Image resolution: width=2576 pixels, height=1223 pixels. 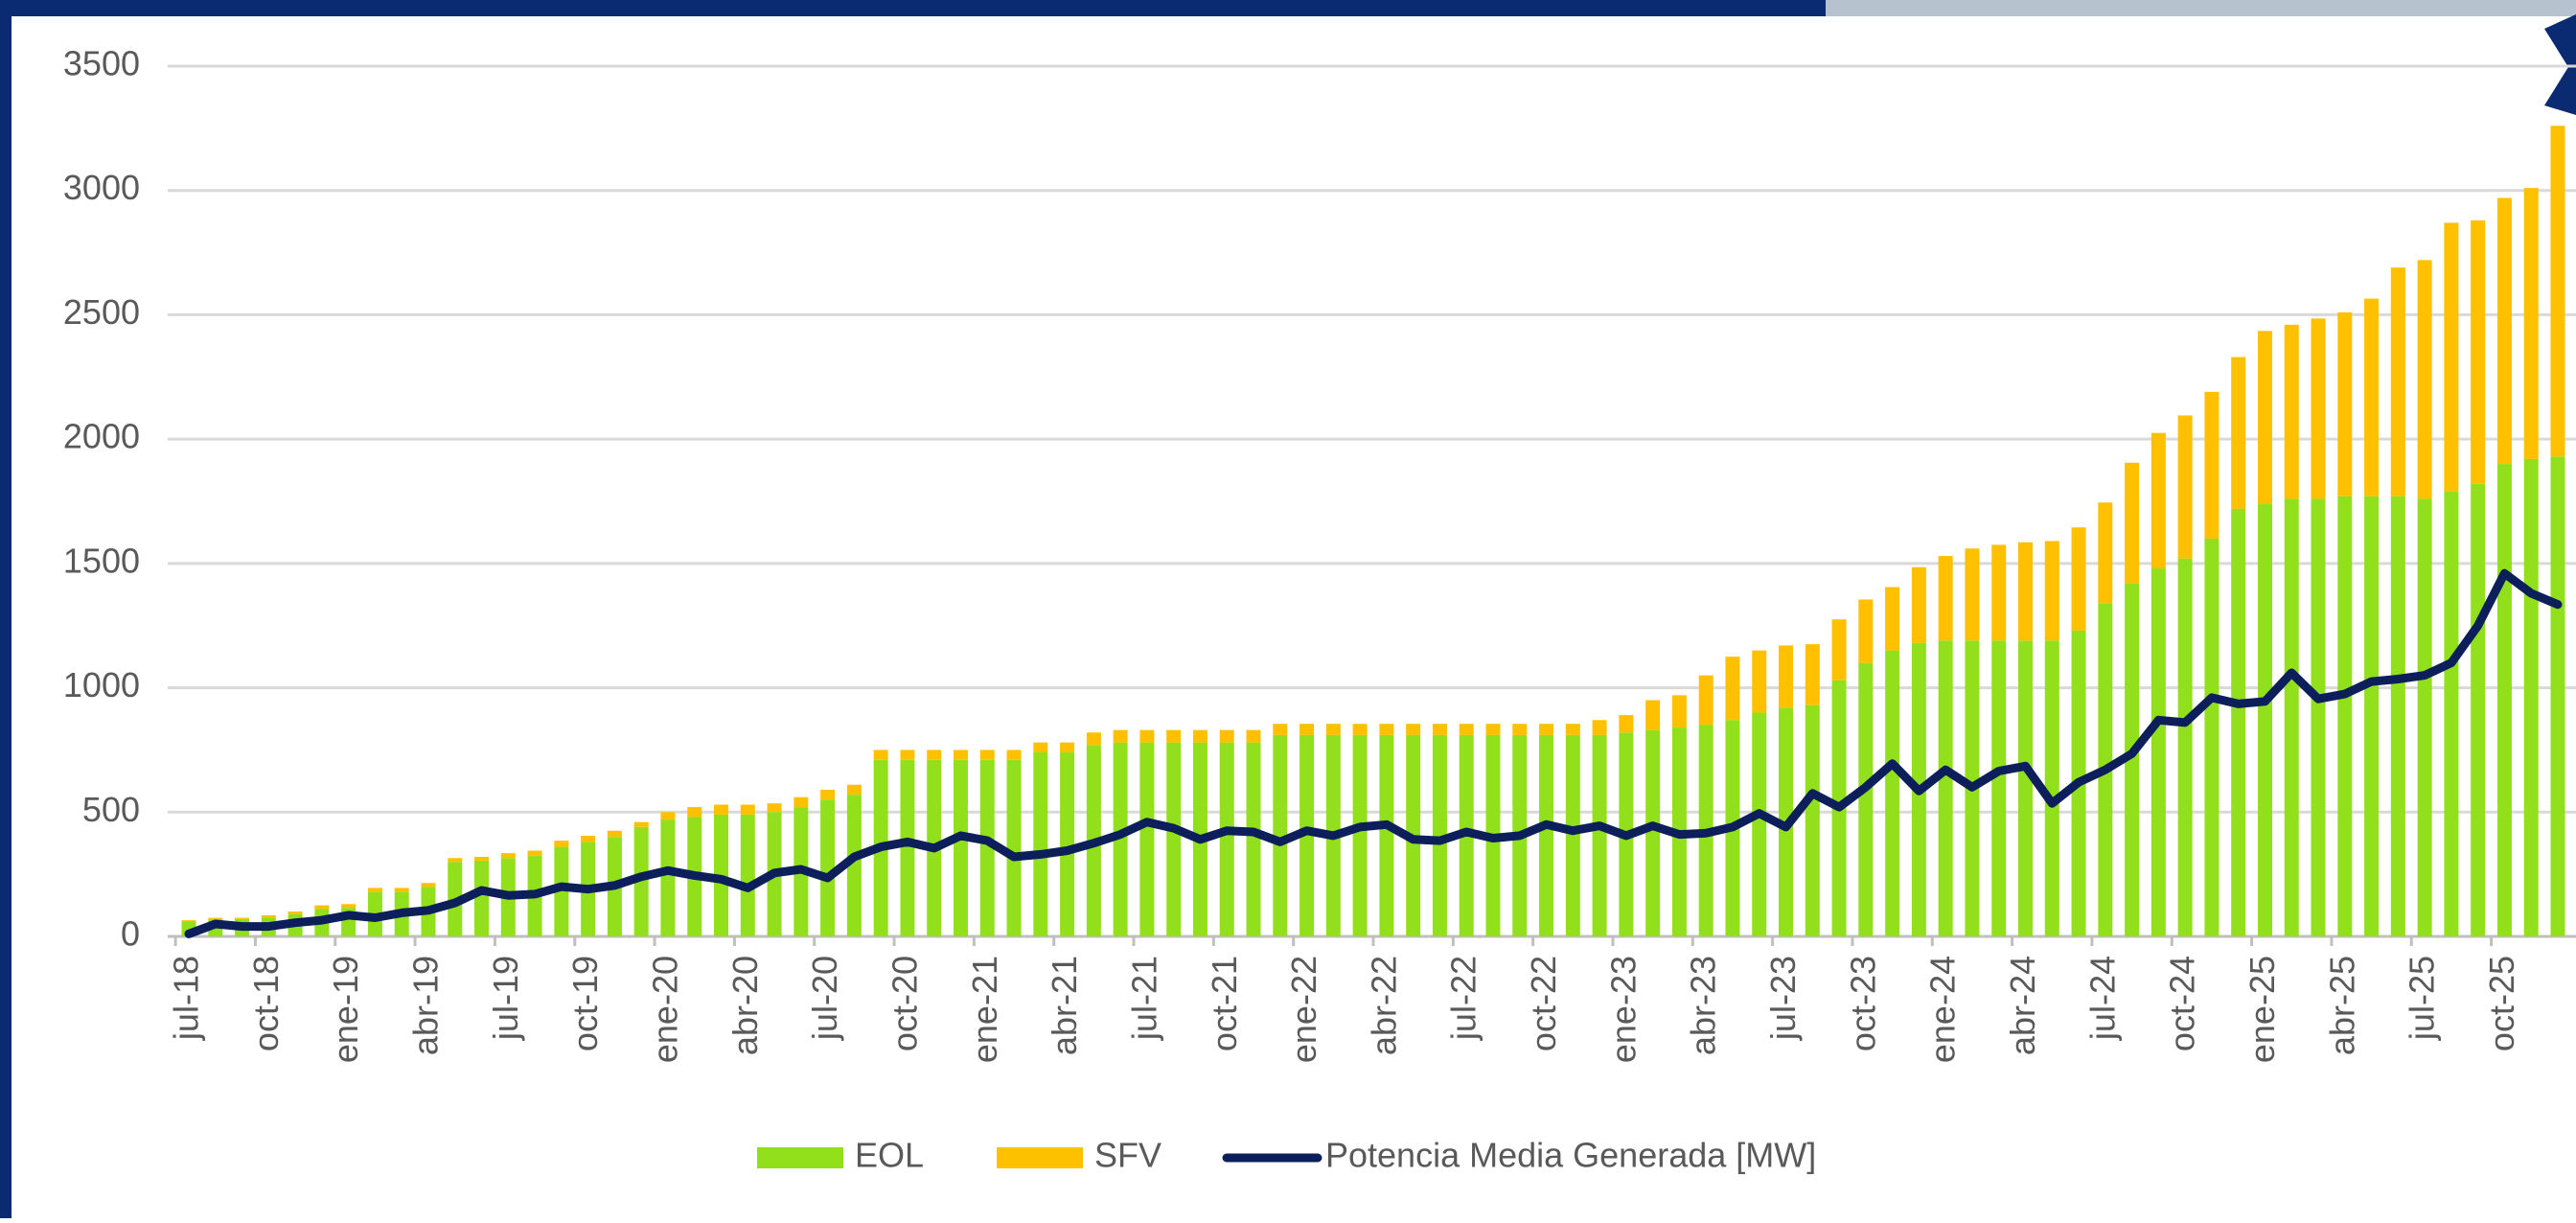 What do you see at coordinates (1143, 998) in the screenshot?
I see `x-tick-label: jul-21` at bounding box center [1143, 998].